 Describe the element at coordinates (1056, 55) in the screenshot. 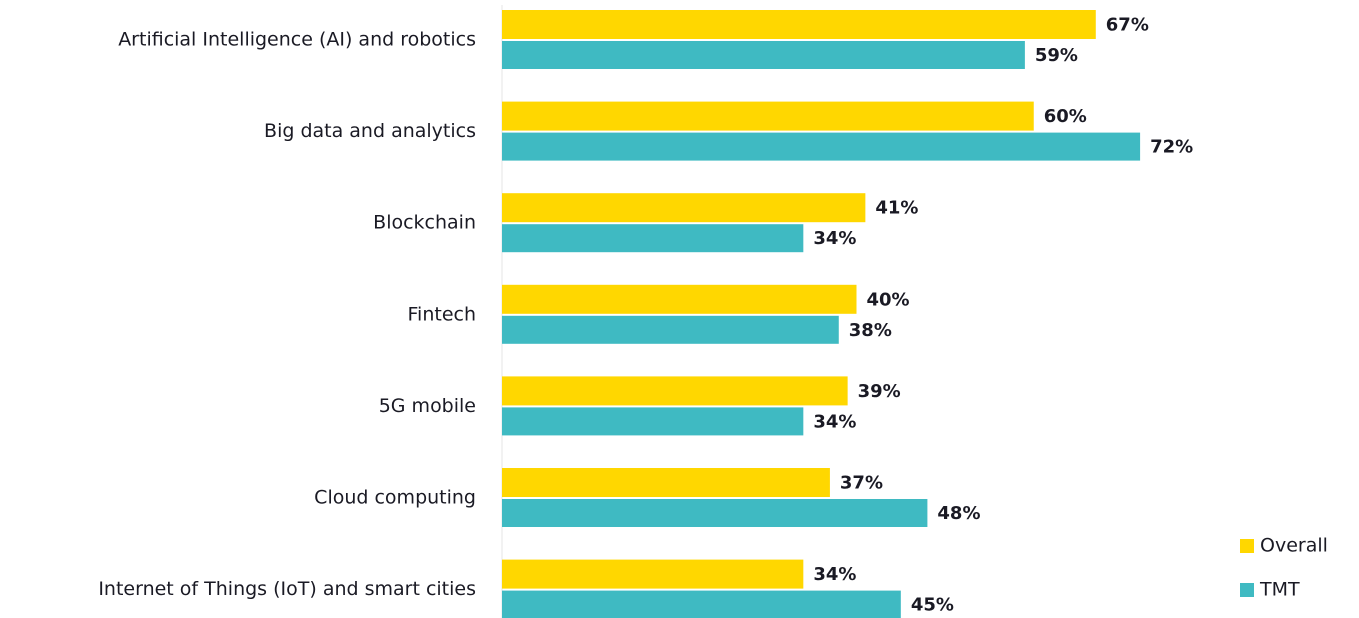

I see `value-label: 59%` at that location.